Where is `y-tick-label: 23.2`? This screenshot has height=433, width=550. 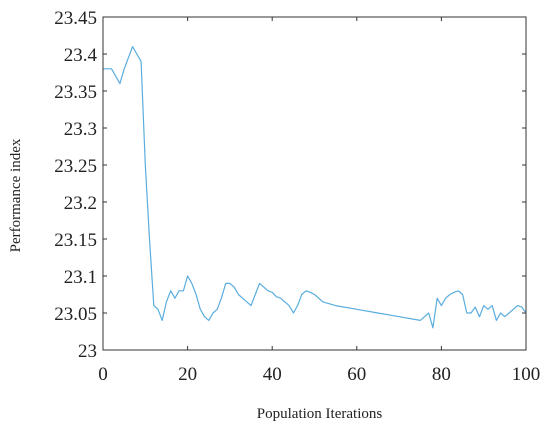 y-tick-label: 23.2 is located at coordinates (80, 203).